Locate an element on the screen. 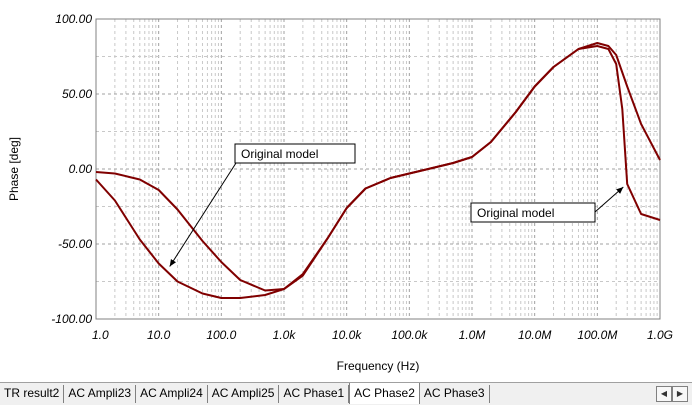  y-tick-label: 50.00 is located at coordinates (77, 94).